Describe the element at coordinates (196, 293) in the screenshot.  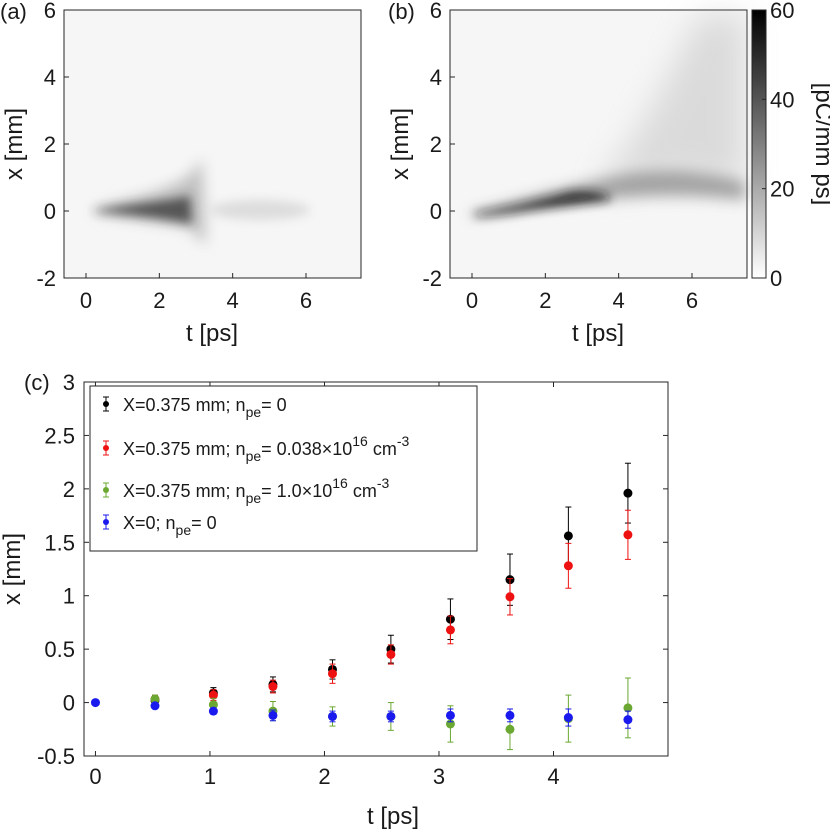
I see `panel-a-xticks: 0 2 4 6` at that location.